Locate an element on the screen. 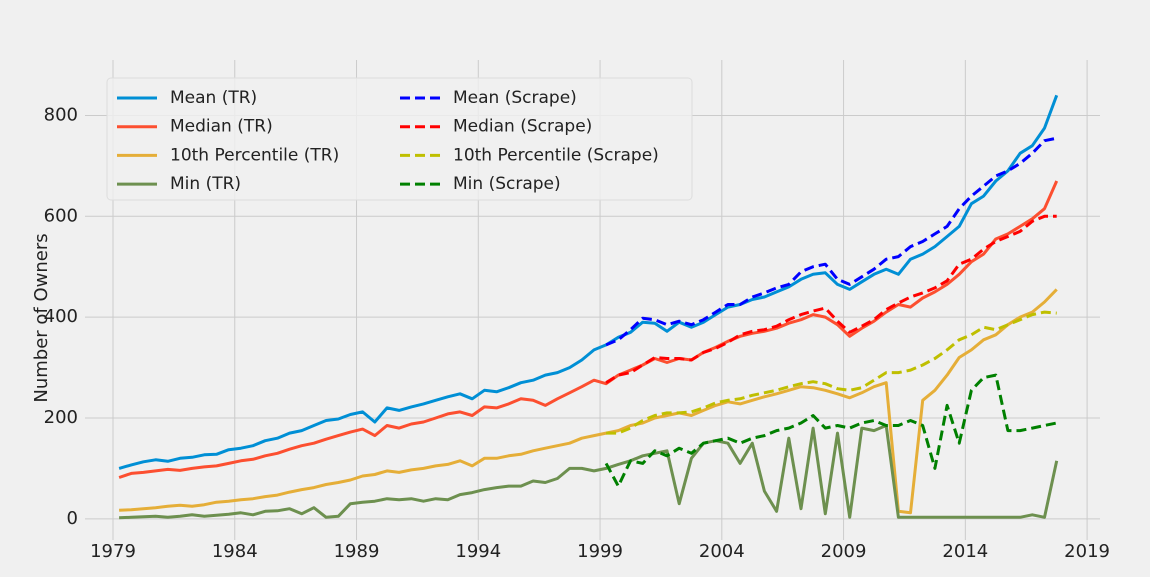 This screenshot has width=1150, height=577. legend-label: 10th Percentile (Scrape) is located at coordinates (556, 155).